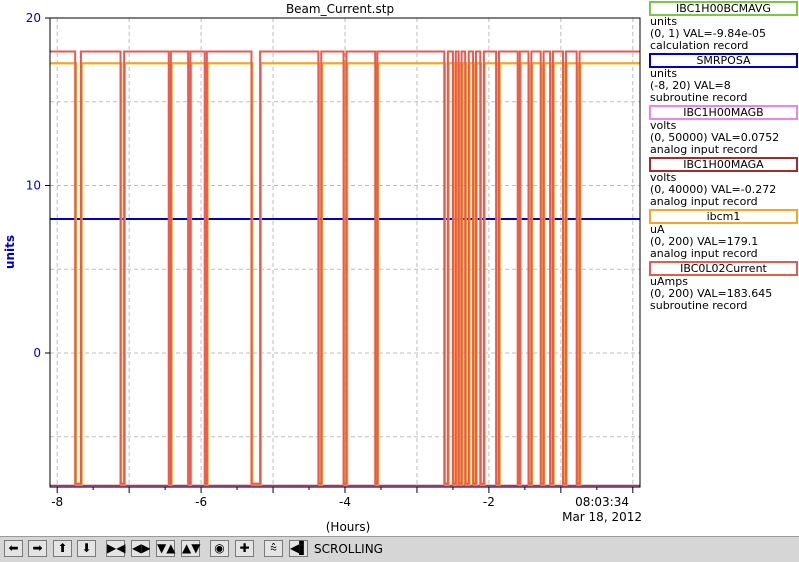 Image resolution: width=799 pixels, height=562 pixels. I want to click on legend-range: (0, 200) VAL=179.1, so click(704, 241).